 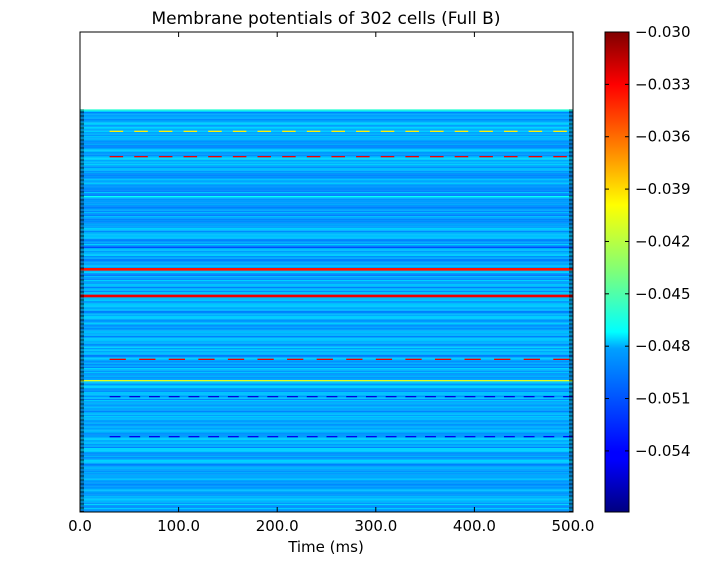 I want to click on colorbar-tick-label: −0.042, so click(x=663, y=241).